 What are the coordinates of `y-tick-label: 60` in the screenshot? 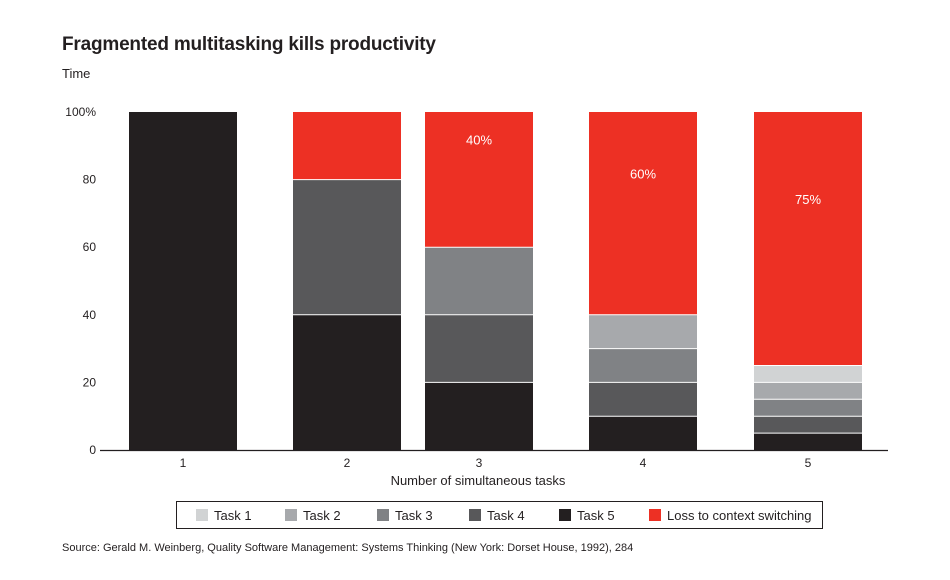 It's located at (90, 247).